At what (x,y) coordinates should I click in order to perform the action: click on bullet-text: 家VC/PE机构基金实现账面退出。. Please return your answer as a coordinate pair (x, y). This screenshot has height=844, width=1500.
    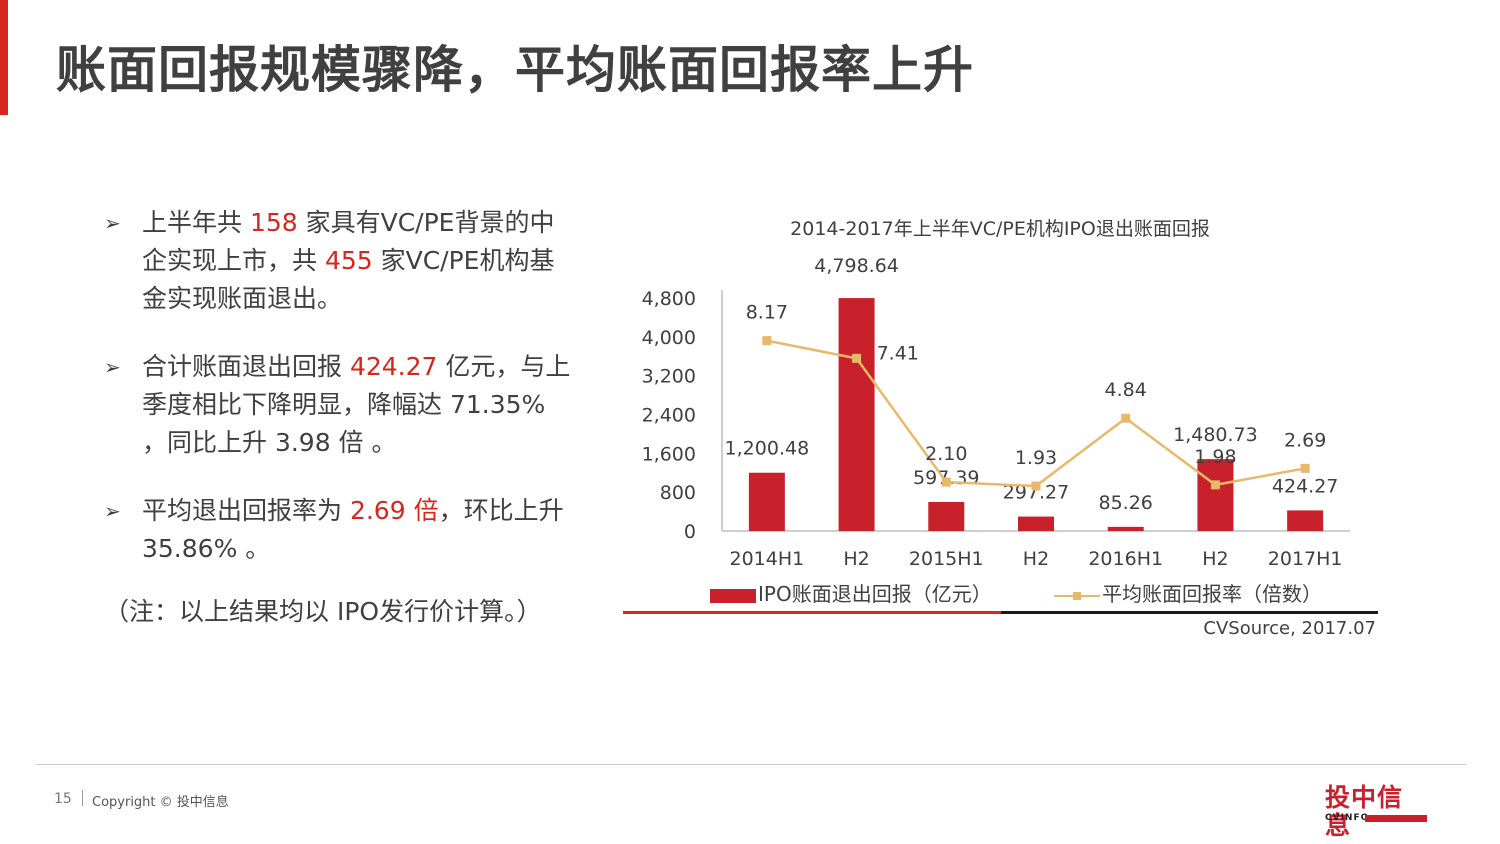
    Looking at the image, I should click on (348, 279).